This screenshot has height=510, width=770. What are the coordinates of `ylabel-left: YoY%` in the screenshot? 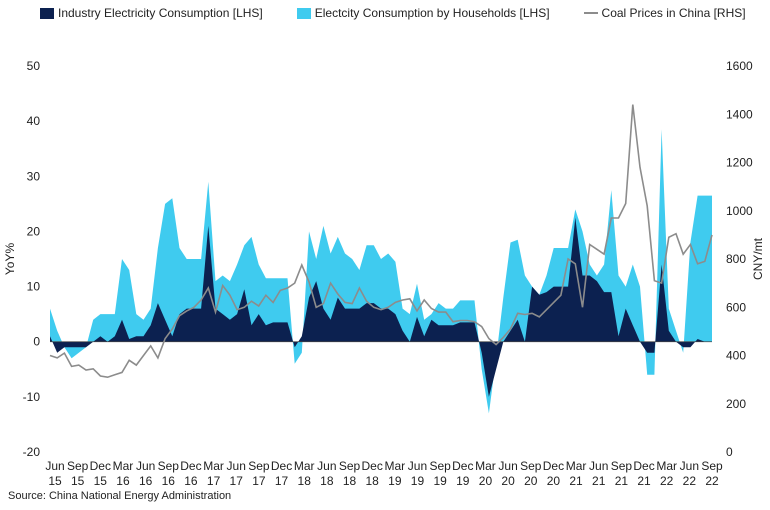 It's located at (10, 259).